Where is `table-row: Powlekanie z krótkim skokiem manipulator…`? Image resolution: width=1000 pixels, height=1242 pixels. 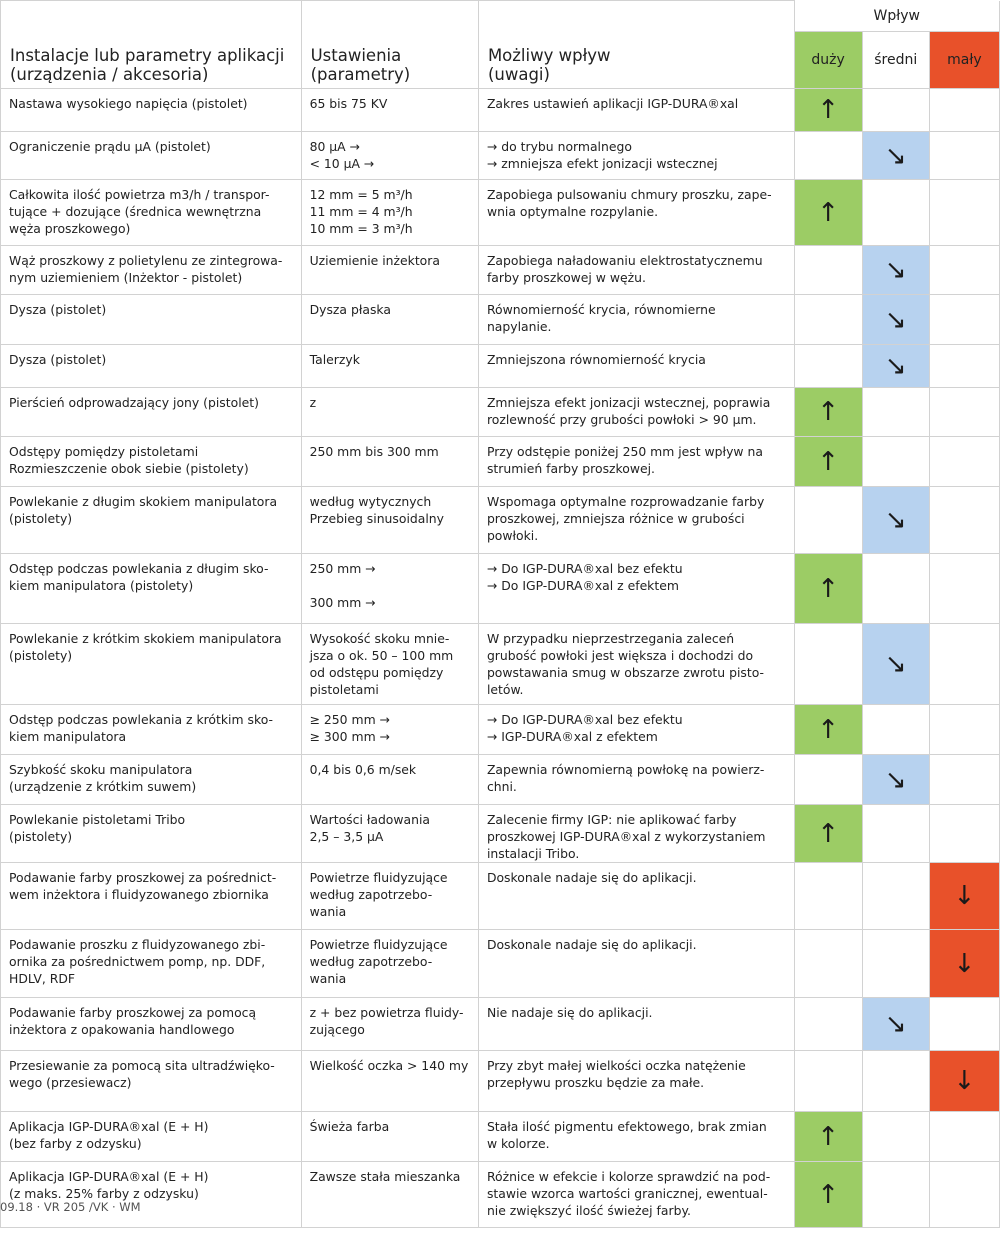
table-row: Powlekanie z krótkim skokiem manipulator… is located at coordinates (500, 664).